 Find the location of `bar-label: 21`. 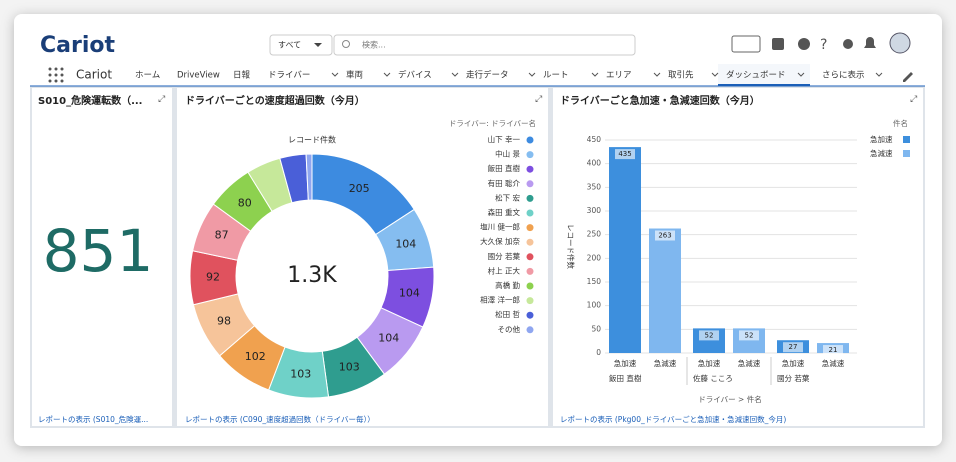

bar-label: 21 is located at coordinates (833, 350).